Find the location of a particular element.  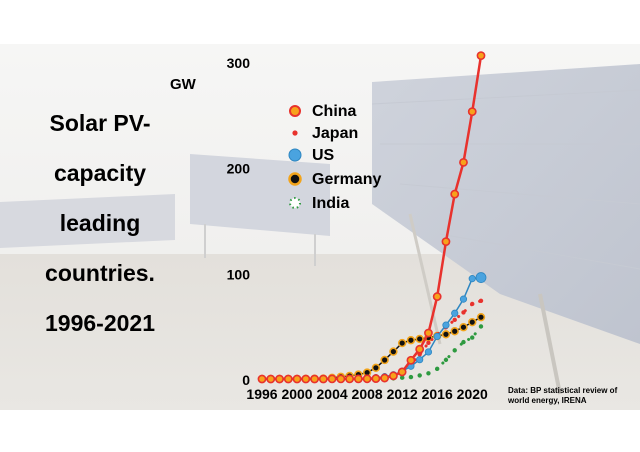

y-tick-label: 0 is located at coordinates (246, 380).